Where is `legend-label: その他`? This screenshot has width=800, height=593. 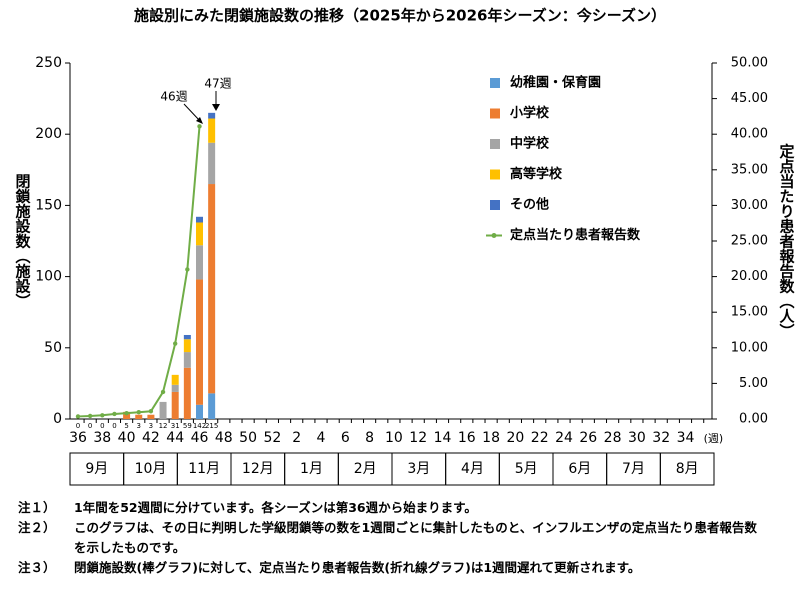 legend-label: その他 is located at coordinates (529, 205).